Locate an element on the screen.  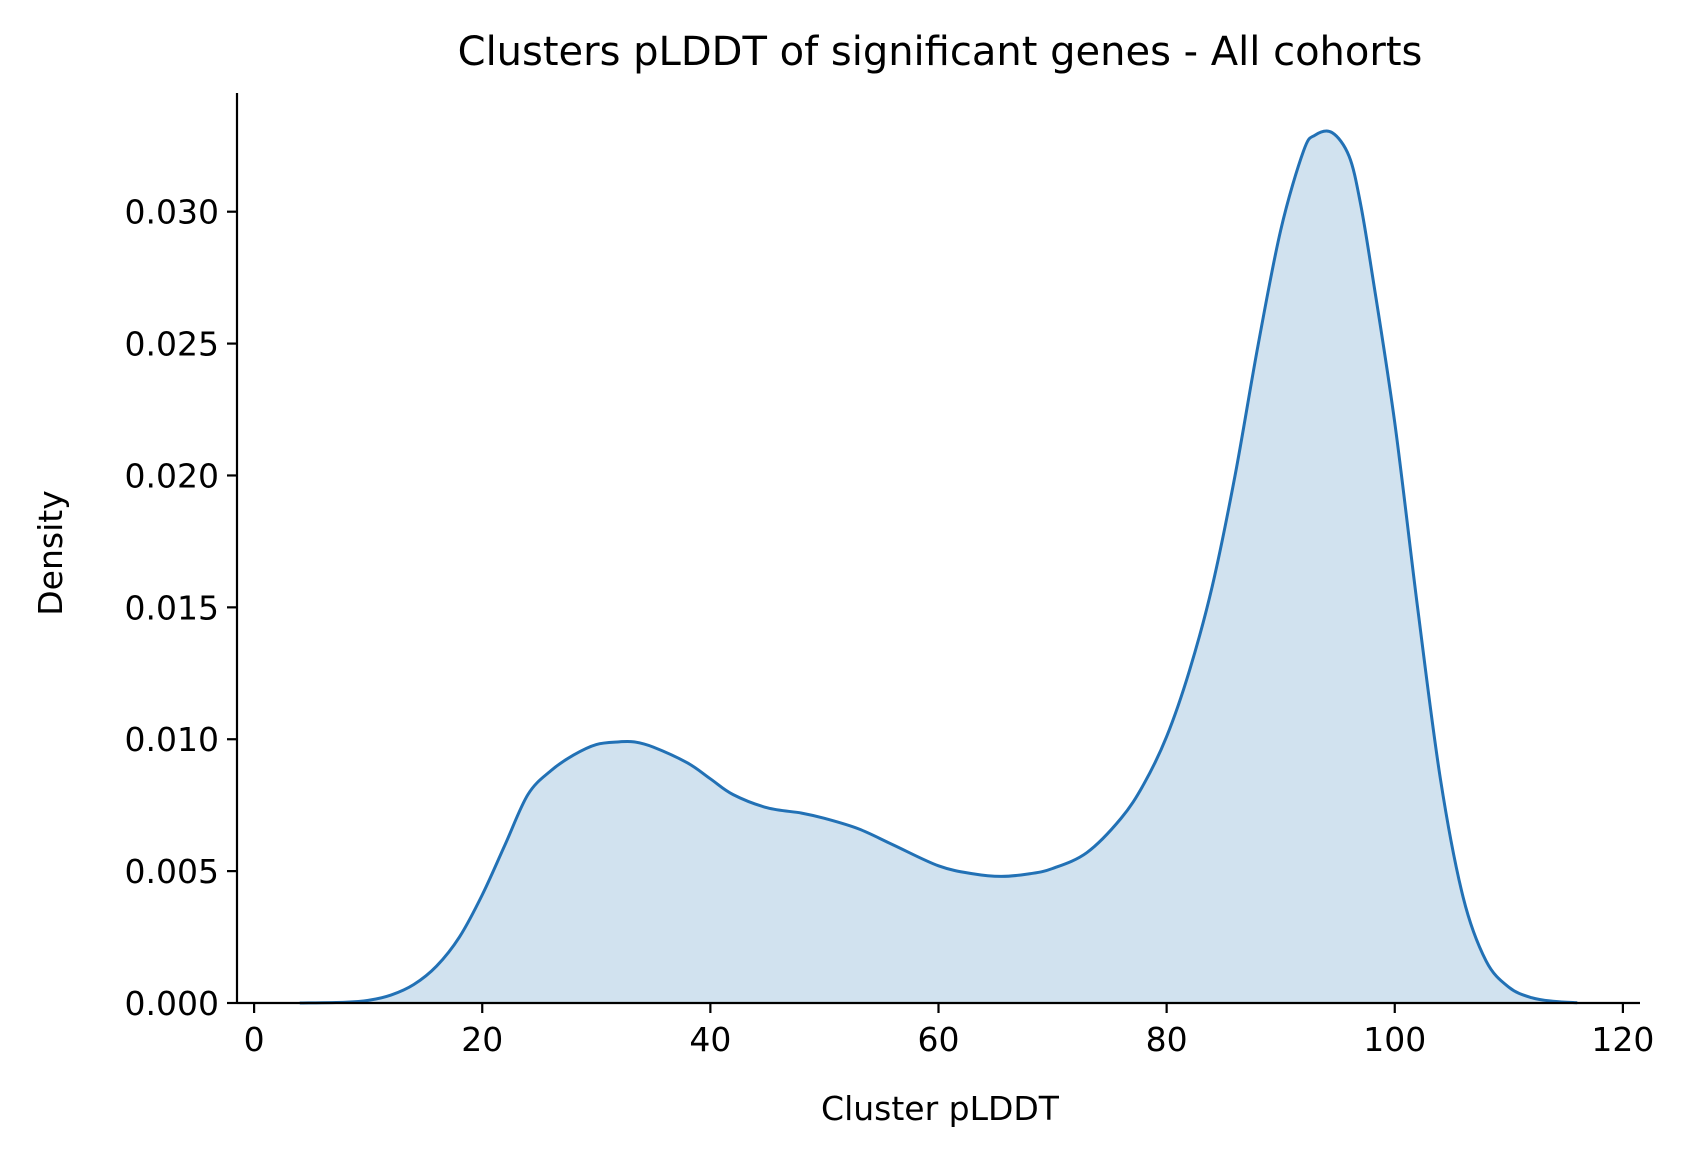
x-tick-label: 40 is located at coordinates (710, 1039).